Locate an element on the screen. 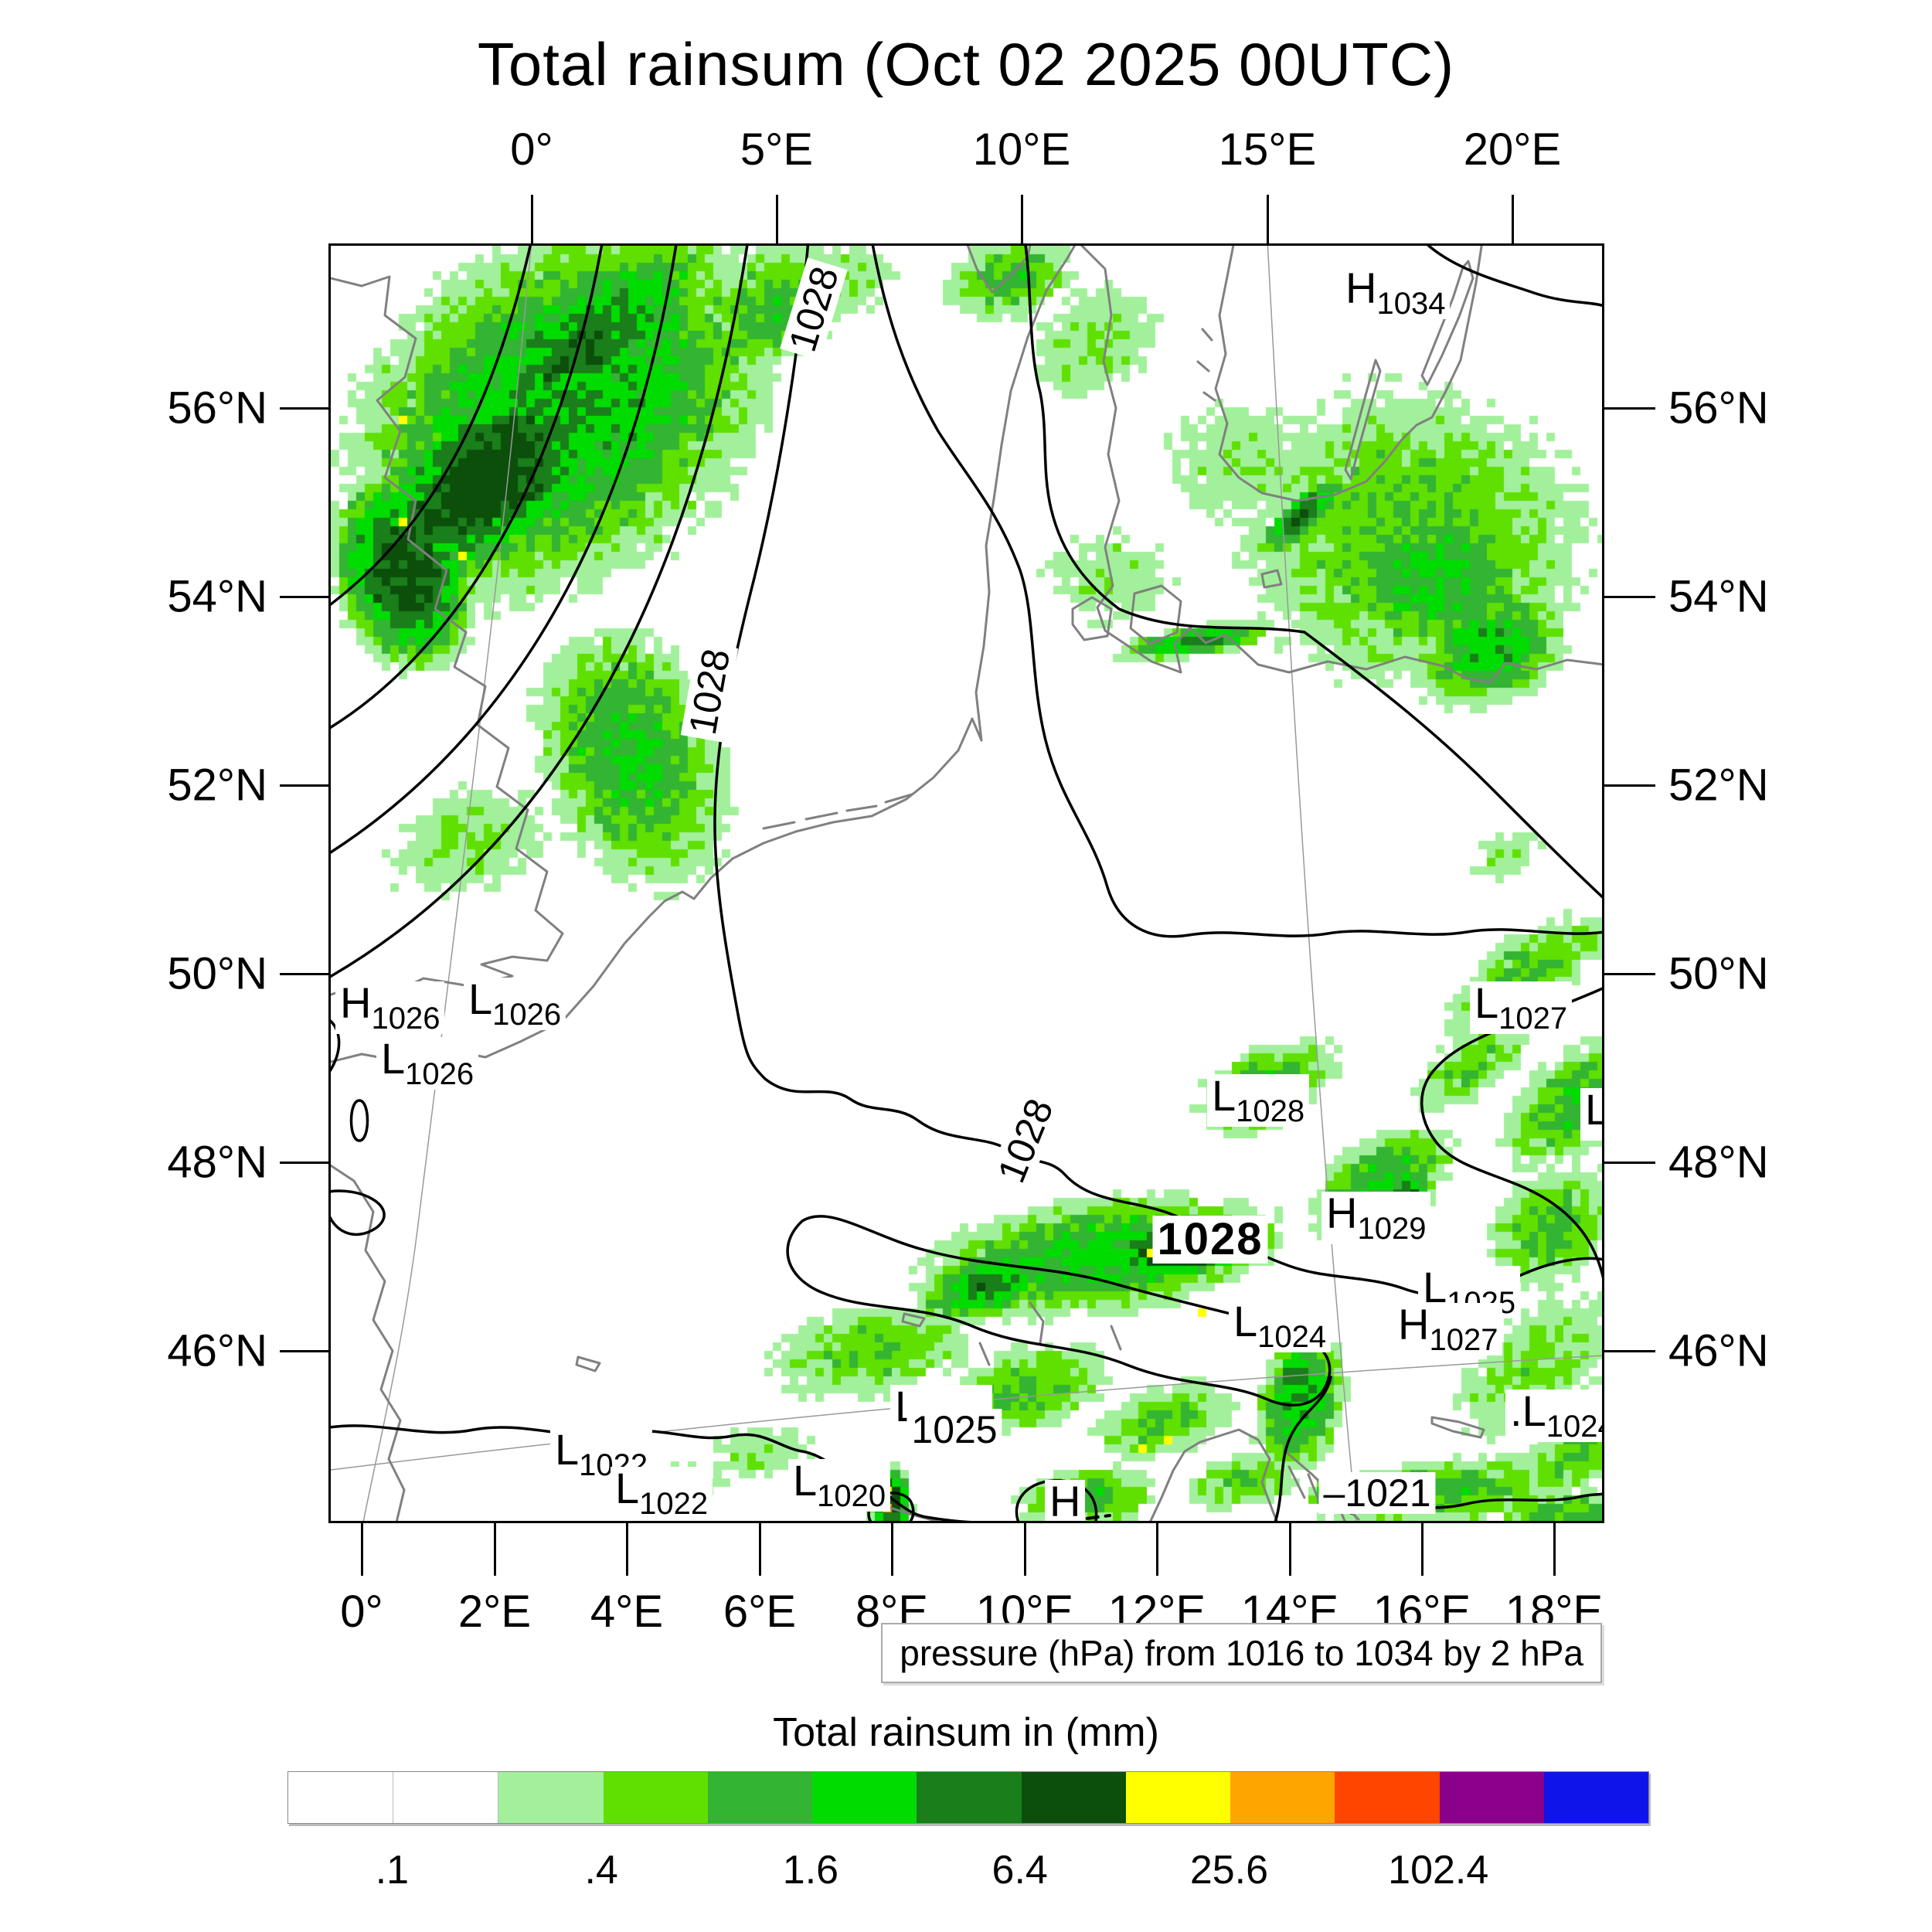 This screenshot has width=1932, height=1932. top-tick-label: 5°E is located at coordinates (777, 150).